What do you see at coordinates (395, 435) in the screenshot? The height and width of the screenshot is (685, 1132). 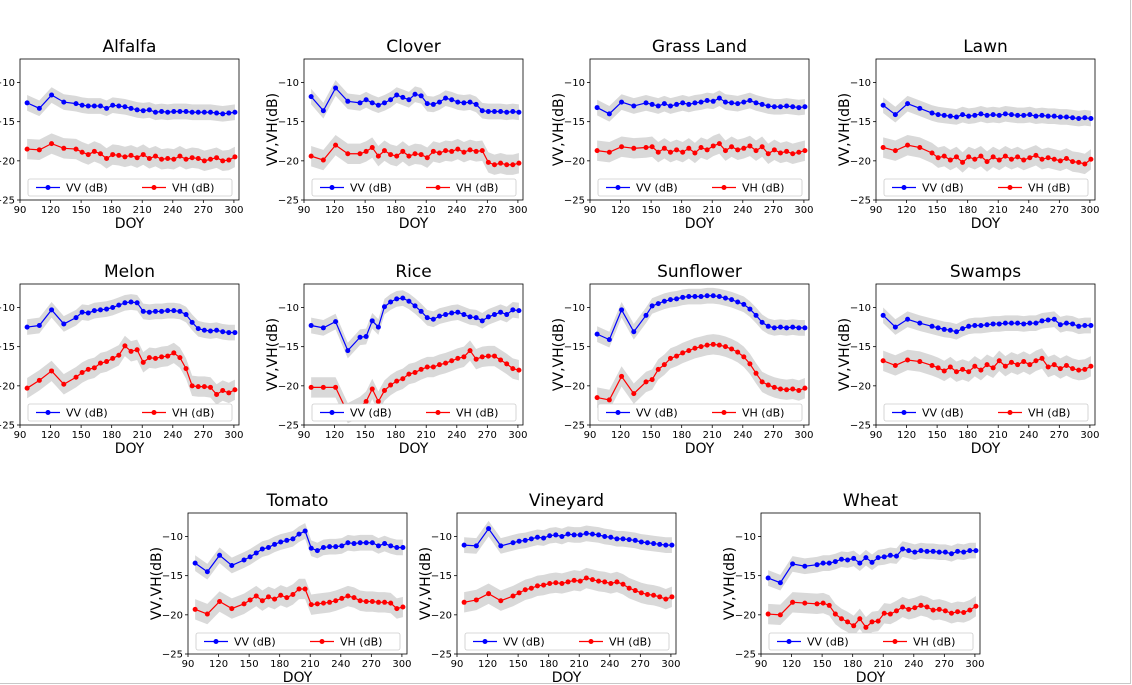 I see `x-tick-label: 180` at bounding box center [395, 435].